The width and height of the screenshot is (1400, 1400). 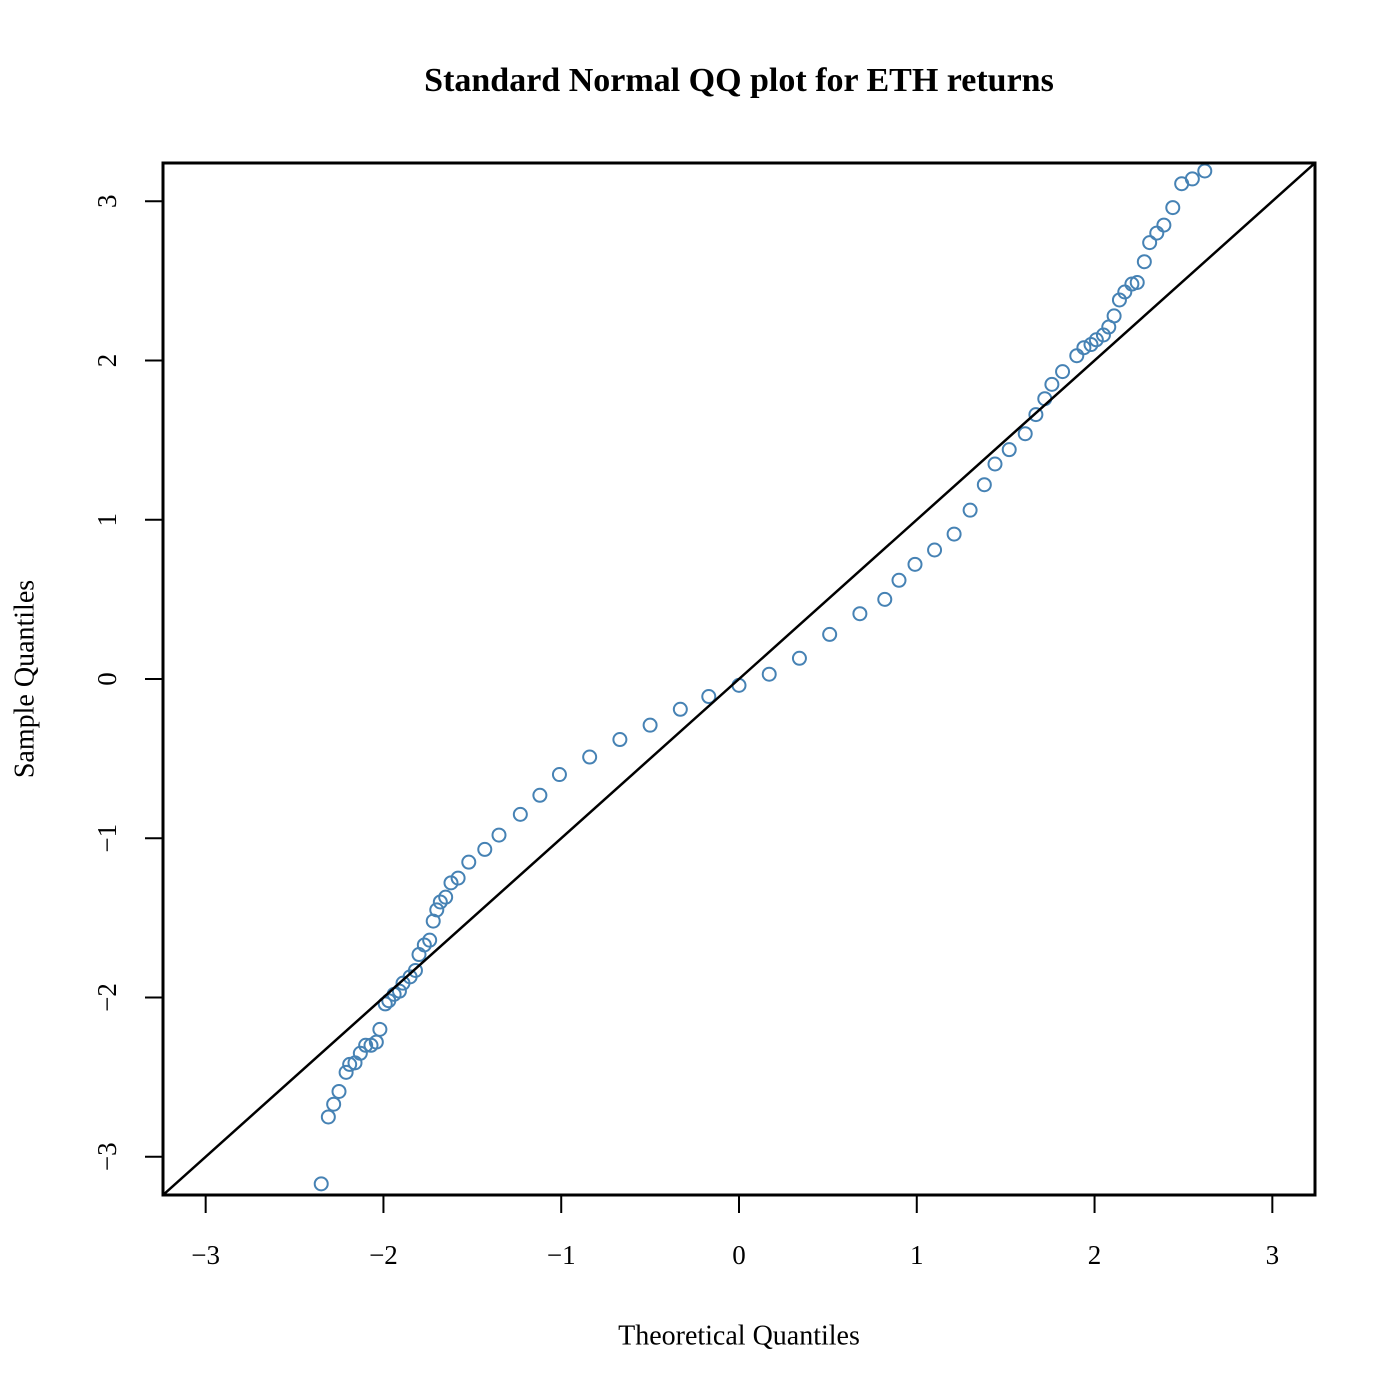 What do you see at coordinates (561, 1255) in the screenshot?
I see `x-tick-label: −1` at bounding box center [561, 1255].